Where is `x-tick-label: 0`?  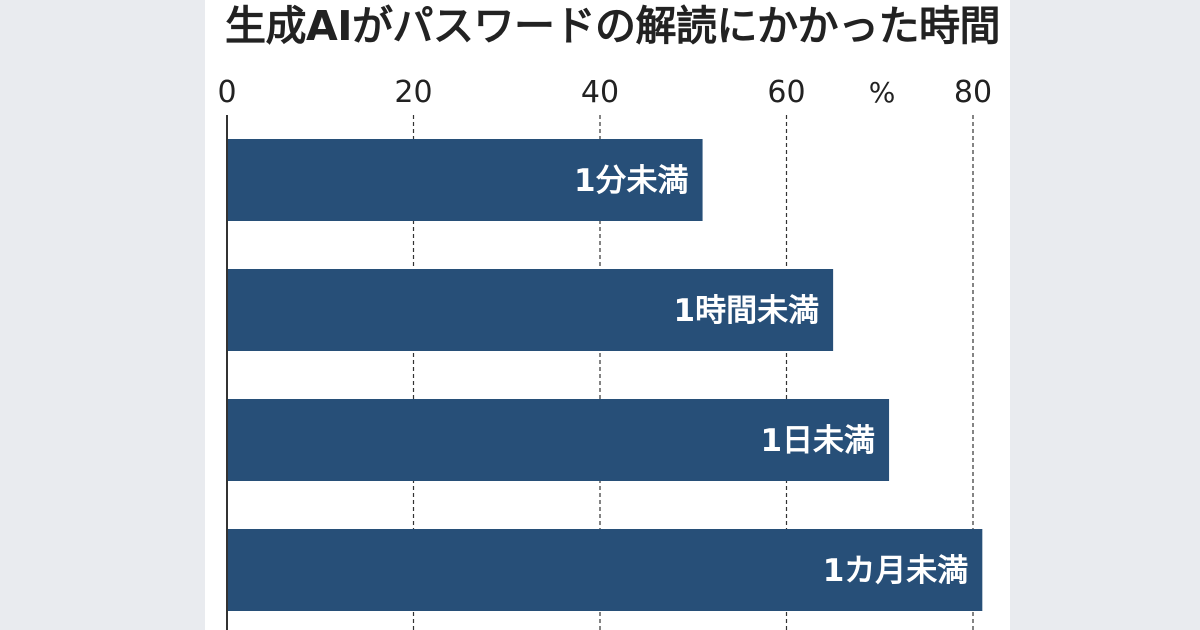 x-tick-label: 0 is located at coordinates (226, 92).